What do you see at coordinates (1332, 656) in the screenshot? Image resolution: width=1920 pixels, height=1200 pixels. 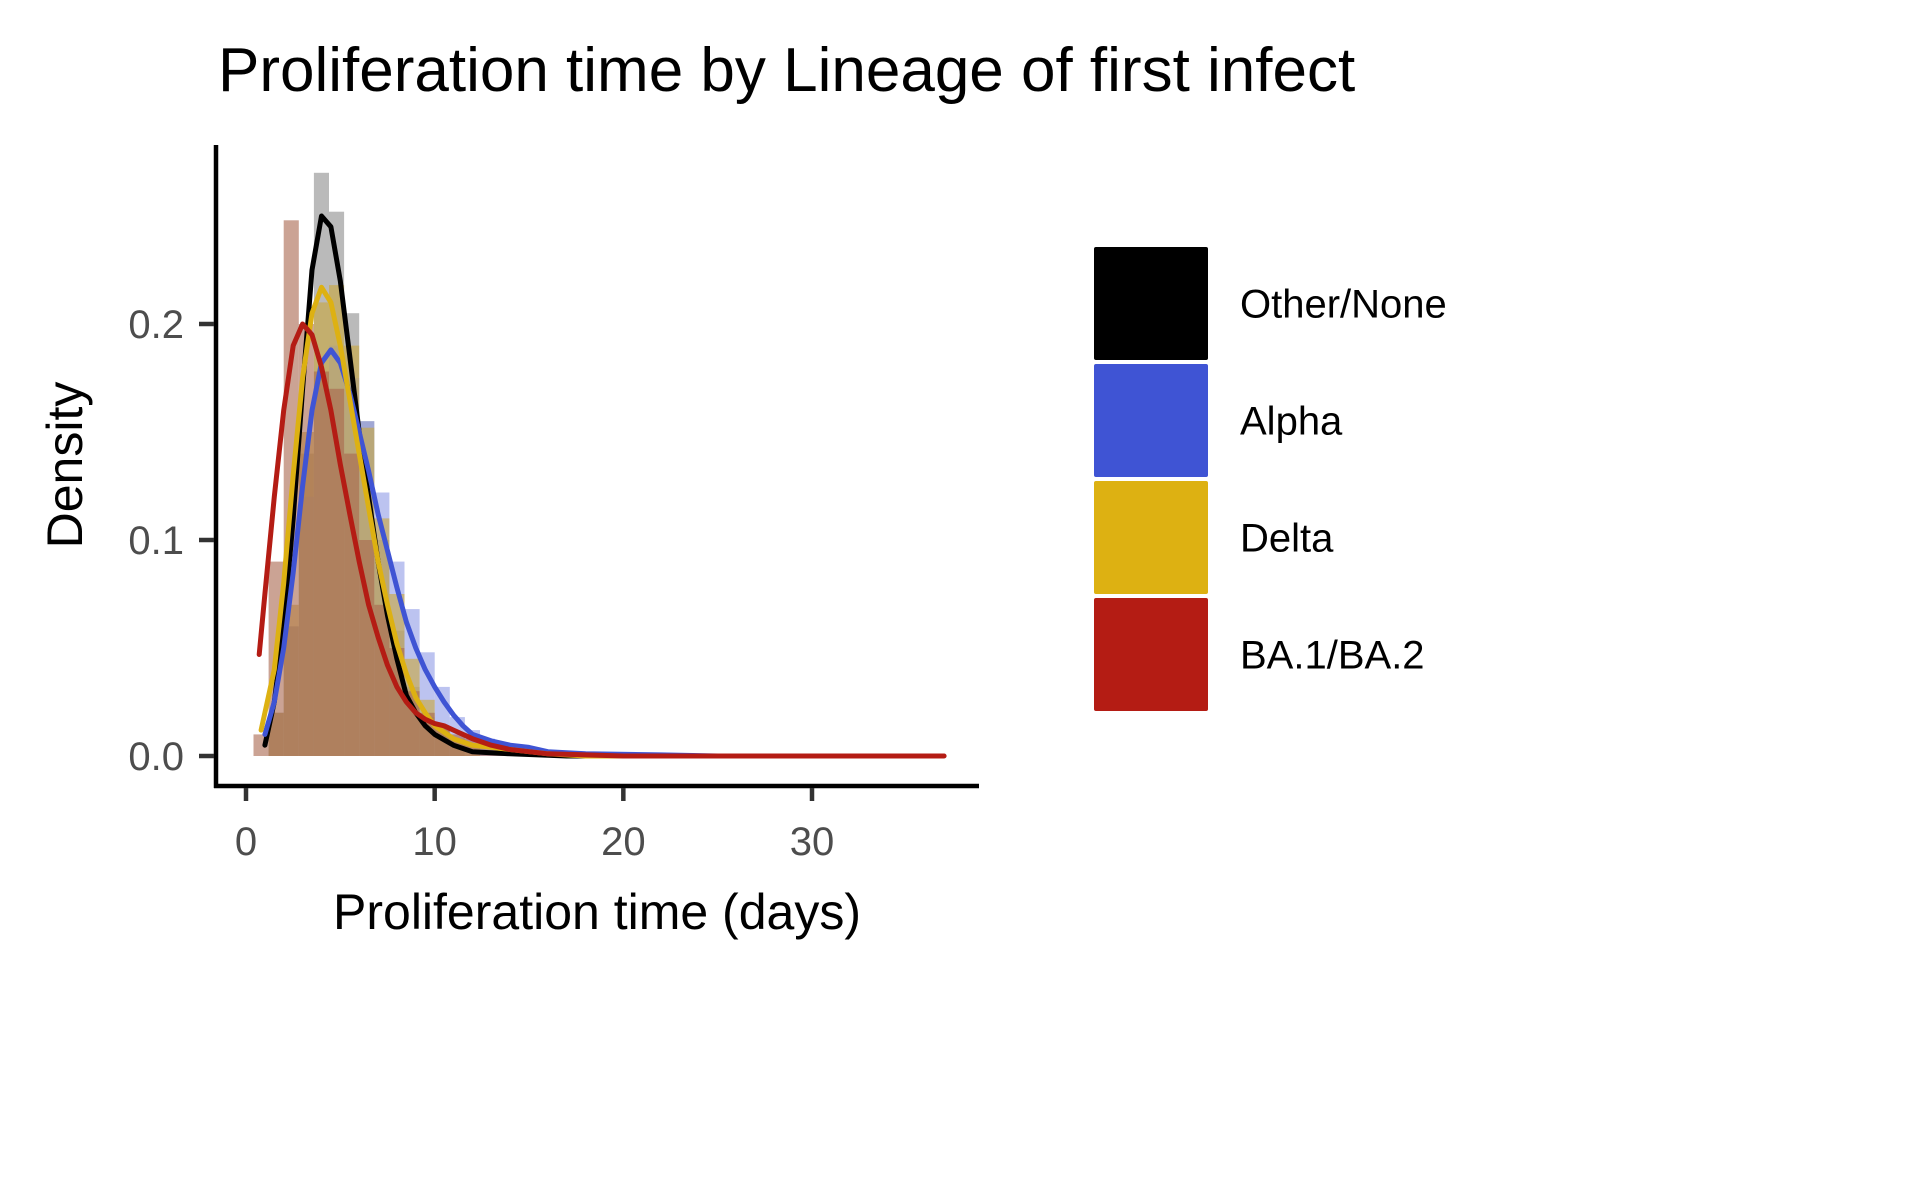 I see `legend-label: BA.1/BA.2` at bounding box center [1332, 656].